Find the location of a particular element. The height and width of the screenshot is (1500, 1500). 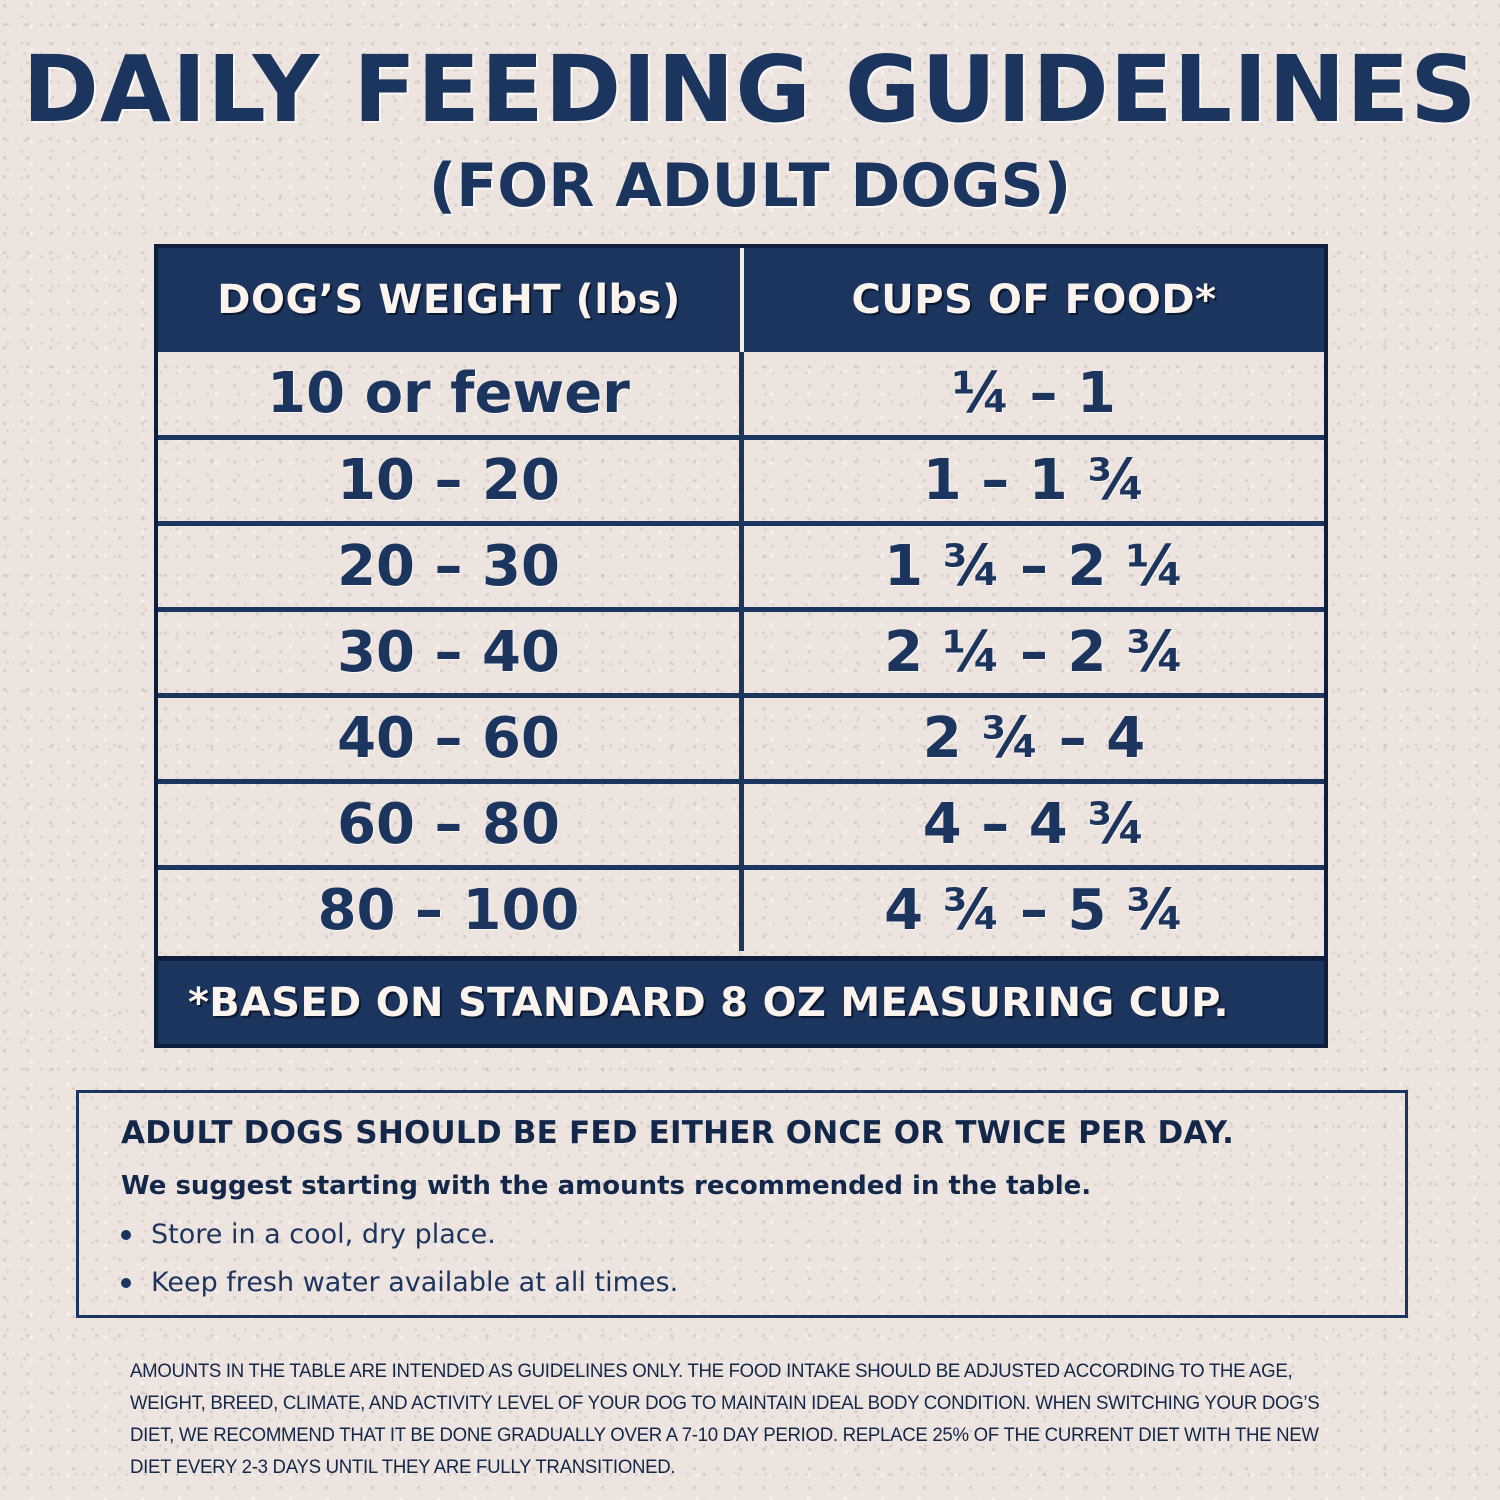

column-header-weight: DOG’S WEIGHT (lbs) is located at coordinates (451, 300).